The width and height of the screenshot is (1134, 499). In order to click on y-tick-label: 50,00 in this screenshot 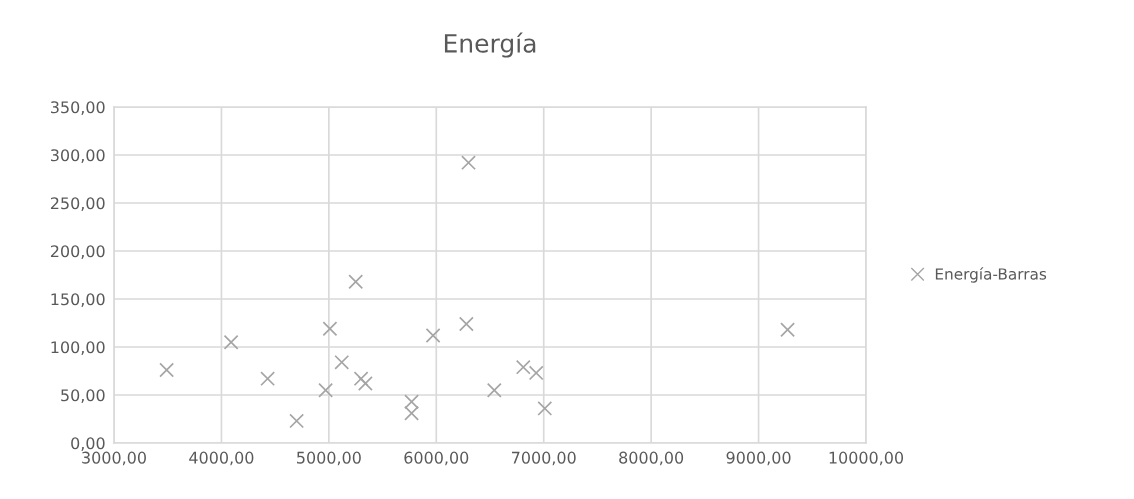, I will do `click(83, 396)`.